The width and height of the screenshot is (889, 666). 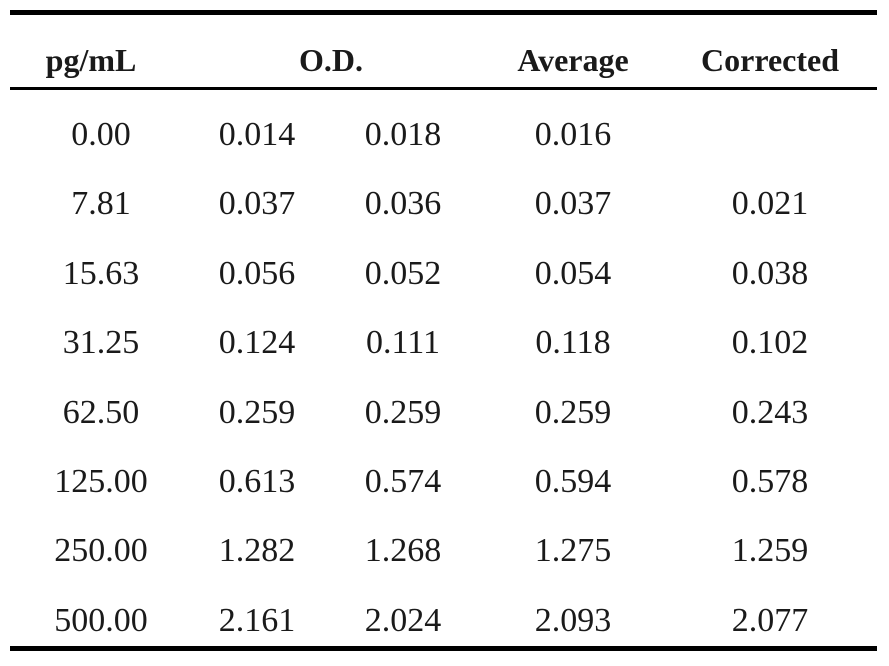 I want to click on table-header-rule, so click(x=443, y=88).